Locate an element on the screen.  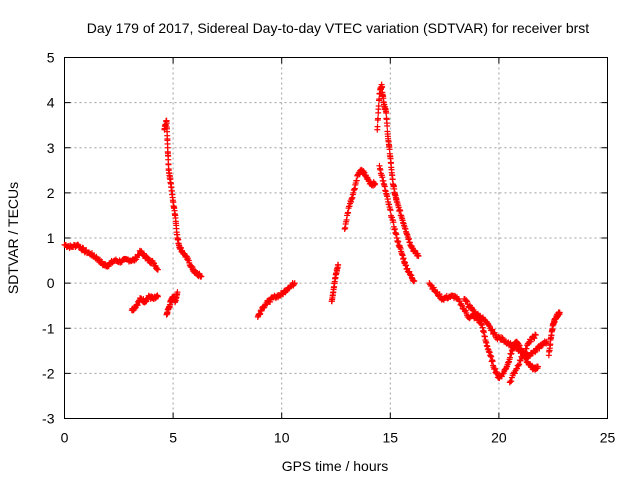
y-tick-label: 1 is located at coordinates (51, 238).